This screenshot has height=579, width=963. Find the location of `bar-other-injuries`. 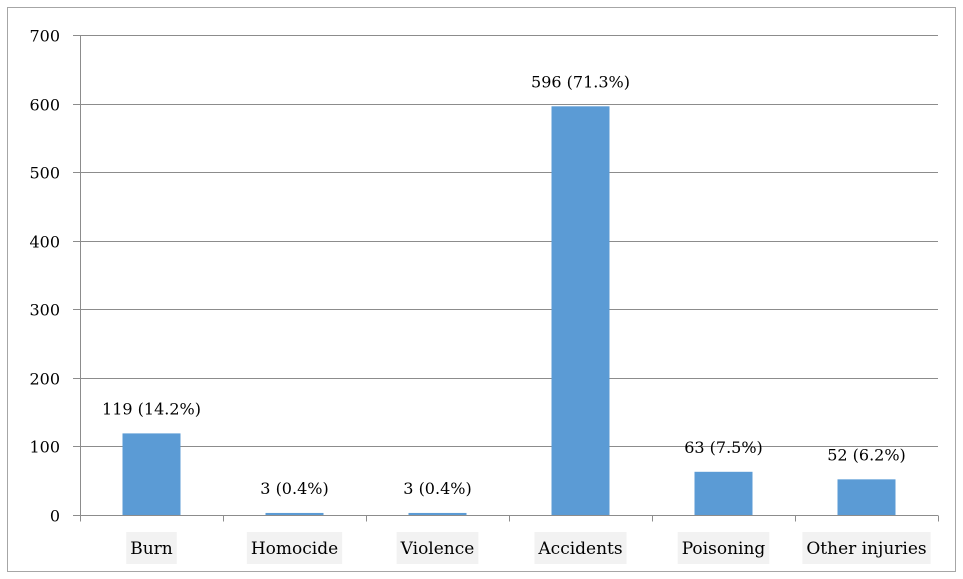

bar-other-injuries is located at coordinates (866, 497).